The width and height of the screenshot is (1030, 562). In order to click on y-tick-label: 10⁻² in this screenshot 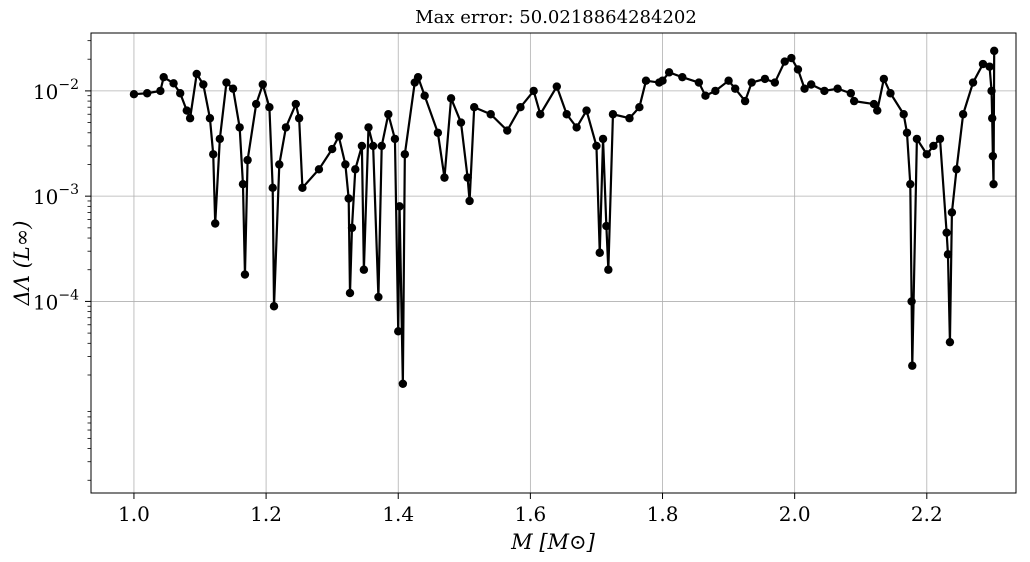, I will do `click(56, 90)`.